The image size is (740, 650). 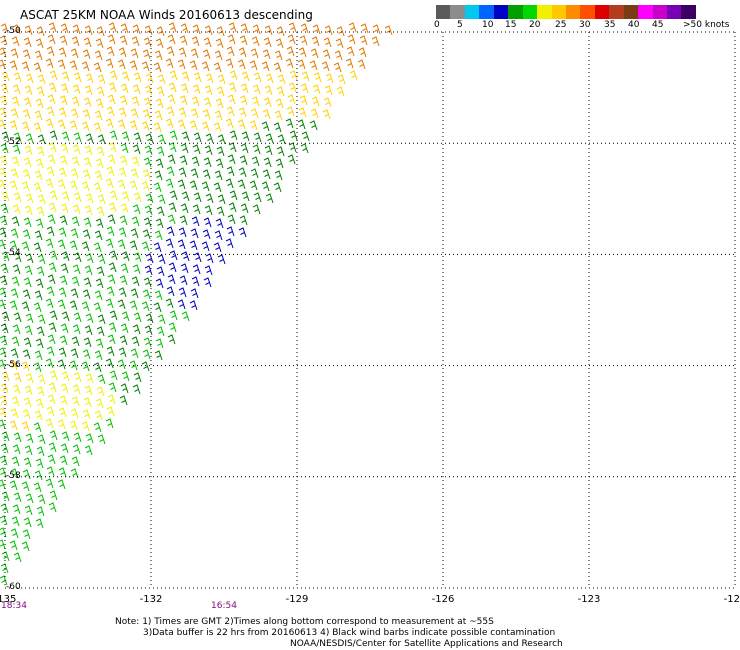 What do you see at coordinates (706, 25) in the screenshot?
I see `legend-label: >50 knots` at bounding box center [706, 25].